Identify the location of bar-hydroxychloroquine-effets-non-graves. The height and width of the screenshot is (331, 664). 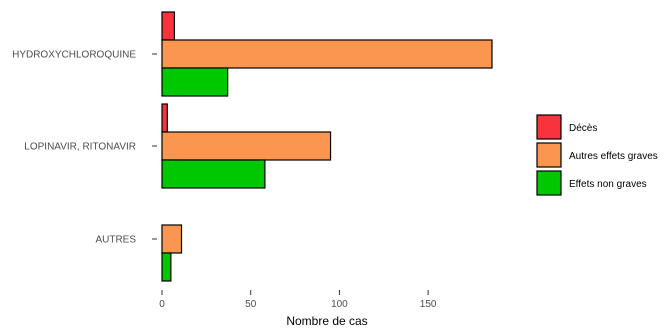
(195, 82).